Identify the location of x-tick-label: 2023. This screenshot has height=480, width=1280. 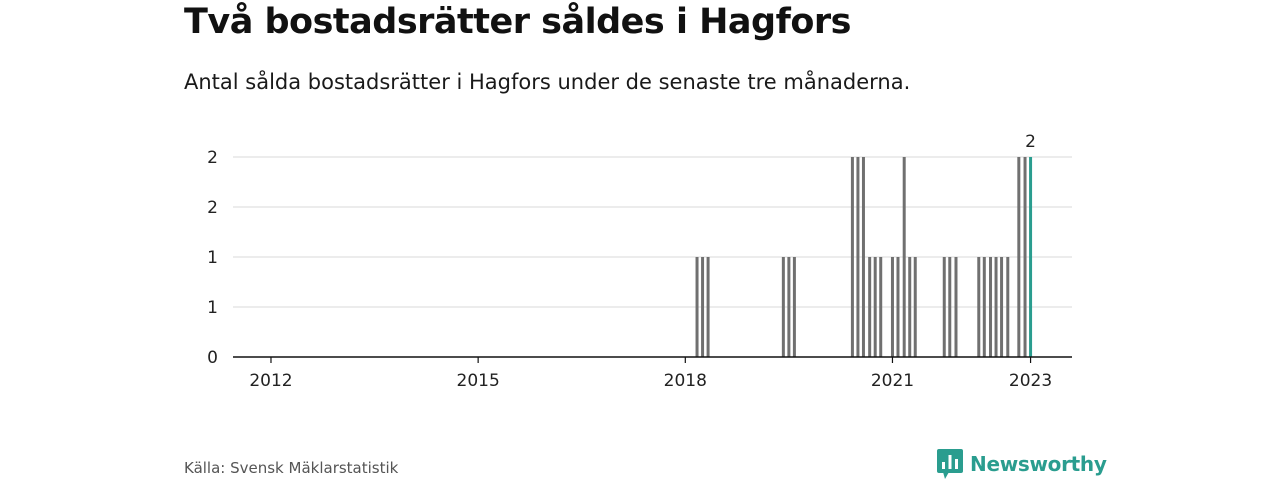
(1030, 381).